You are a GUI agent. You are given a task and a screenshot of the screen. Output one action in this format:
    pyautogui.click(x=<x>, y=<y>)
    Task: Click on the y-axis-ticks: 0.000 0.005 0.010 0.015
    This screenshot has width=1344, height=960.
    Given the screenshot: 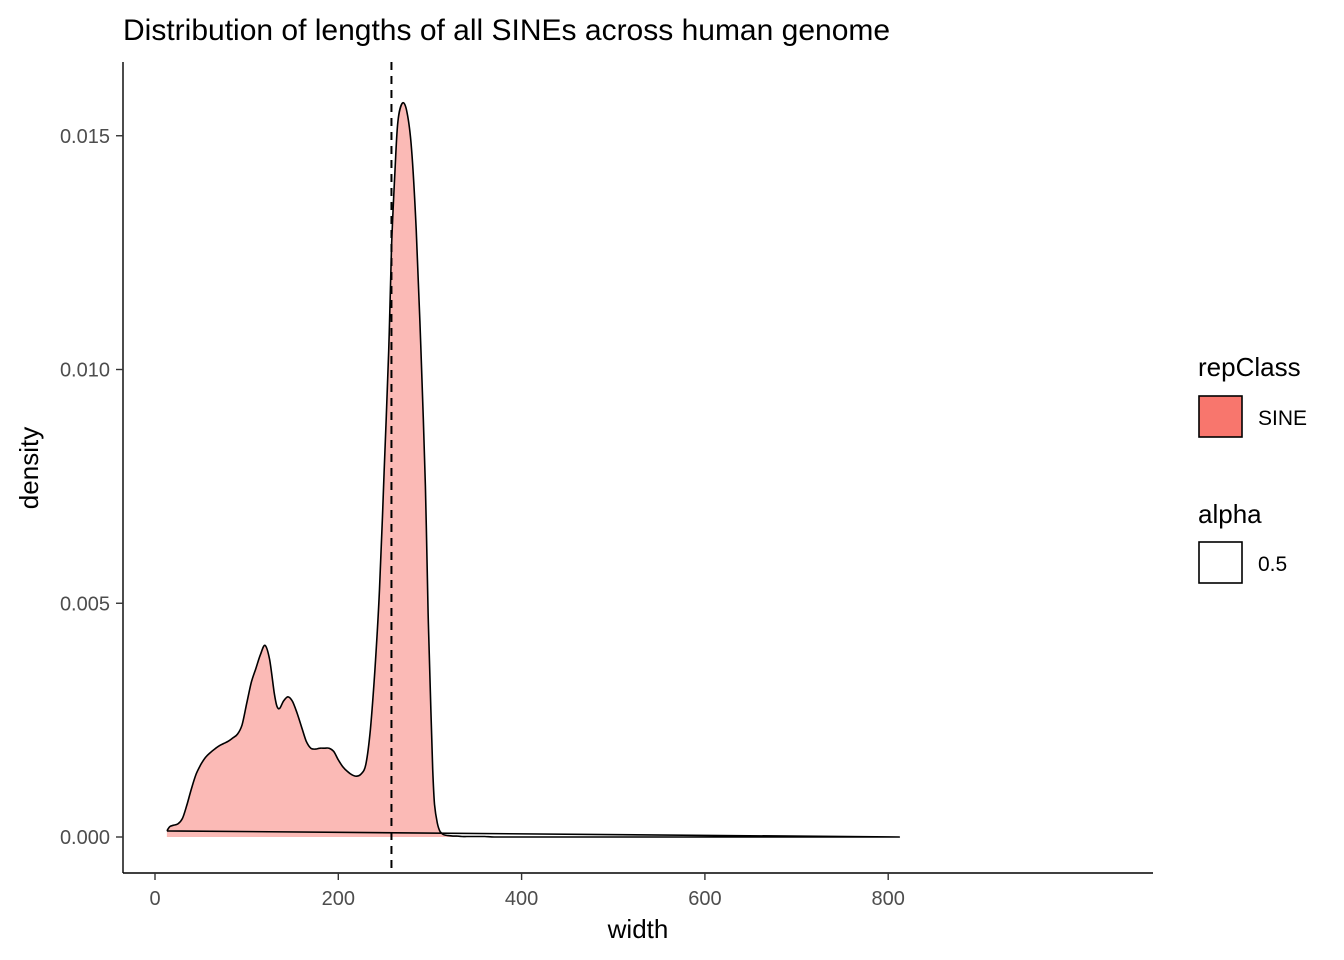 What is the action you would take?
    pyautogui.click(x=91, y=487)
    